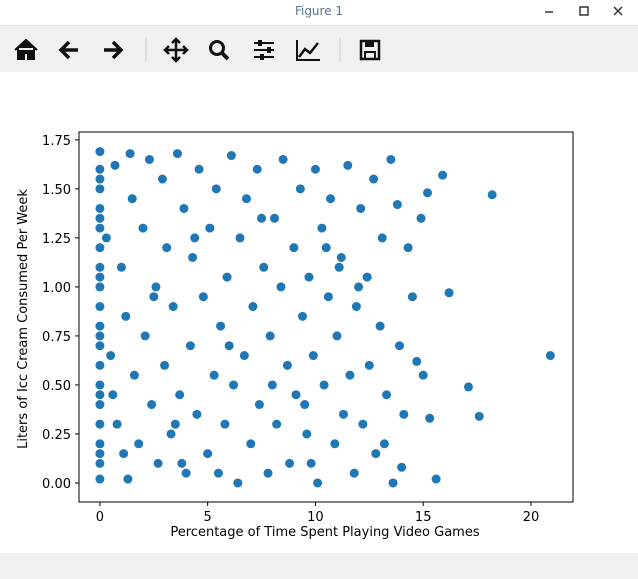 The width and height of the screenshot is (638, 579). What do you see at coordinates (618, 11) in the screenshot?
I see `close-button` at bounding box center [618, 11].